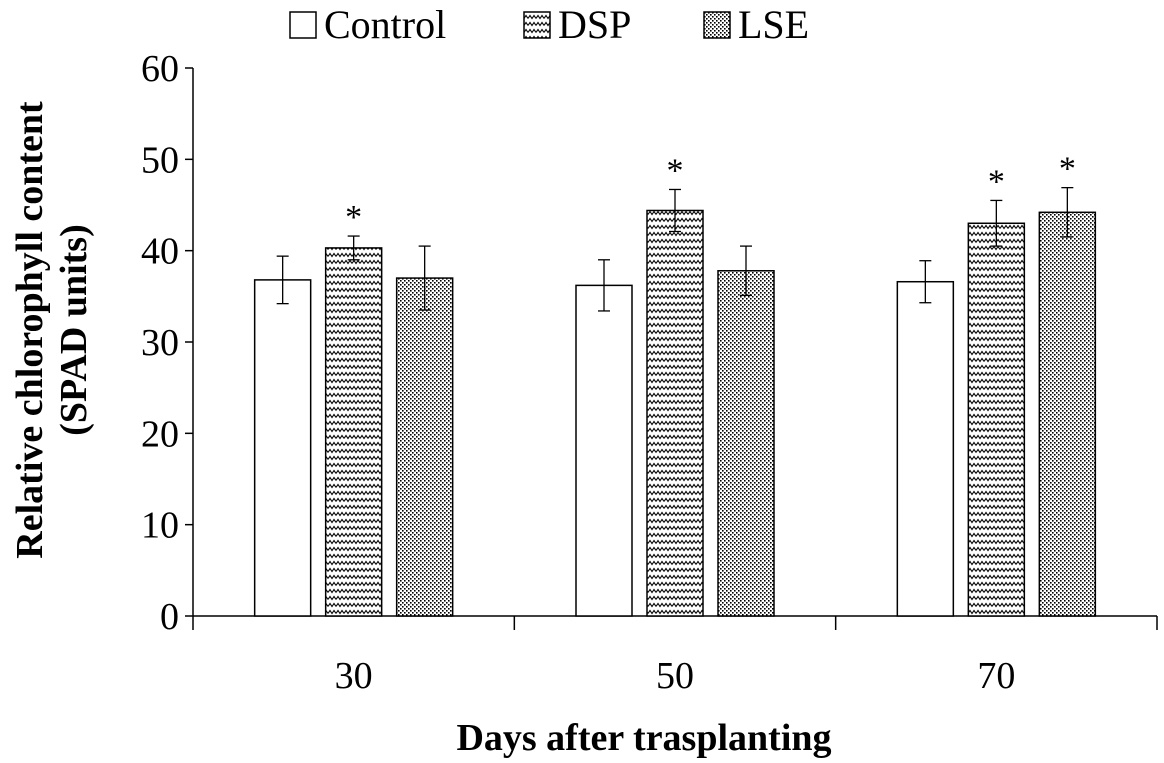  I want to click on y-ticks: 0 10 20 30 40 50 60, so click(167, 343).